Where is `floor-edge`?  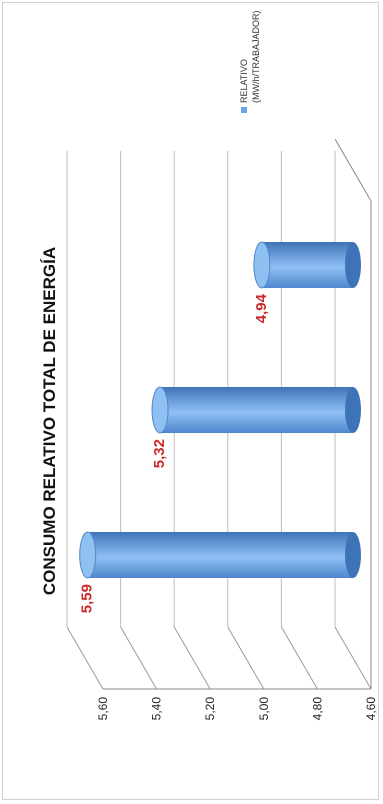 floor-edge is located at coordinates (353, 170).